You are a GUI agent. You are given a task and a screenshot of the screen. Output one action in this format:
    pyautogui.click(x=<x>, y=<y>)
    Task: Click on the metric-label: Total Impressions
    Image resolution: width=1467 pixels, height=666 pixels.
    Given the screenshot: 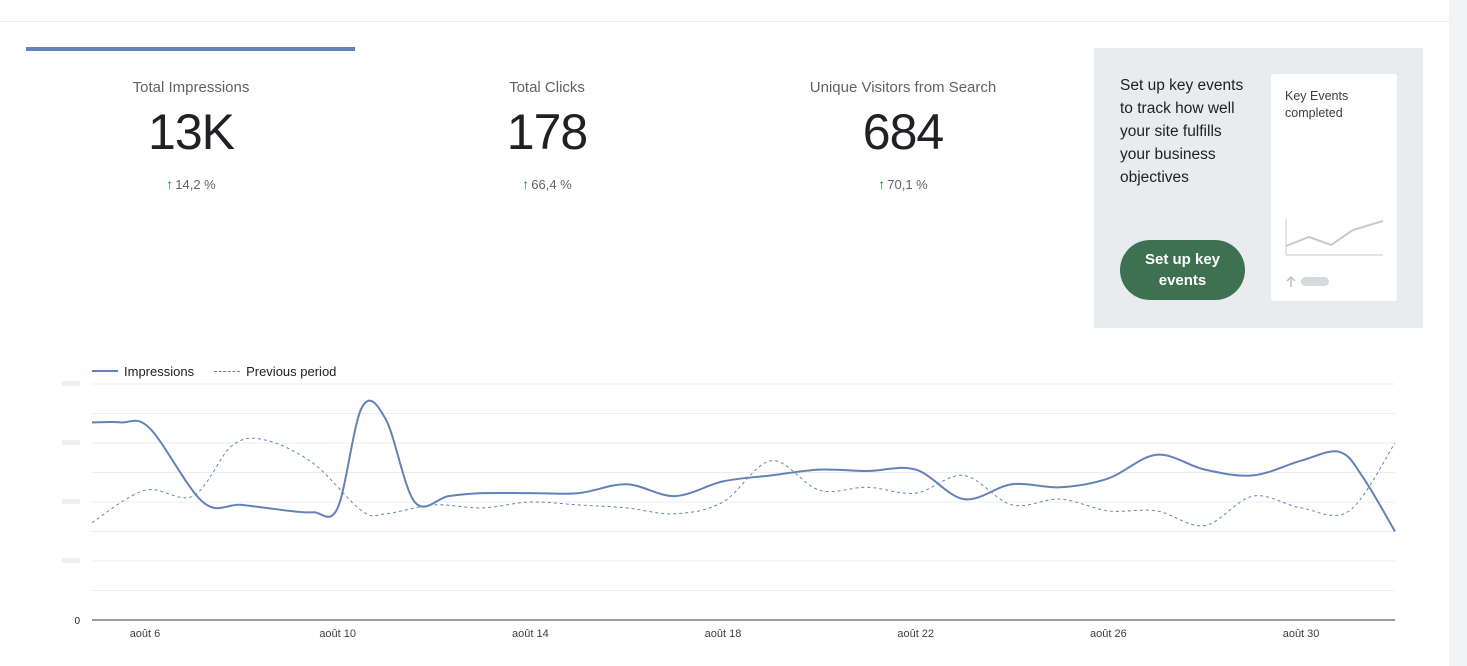 What is the action you would take?
    pyautogui.click(x=191, y=87)
    